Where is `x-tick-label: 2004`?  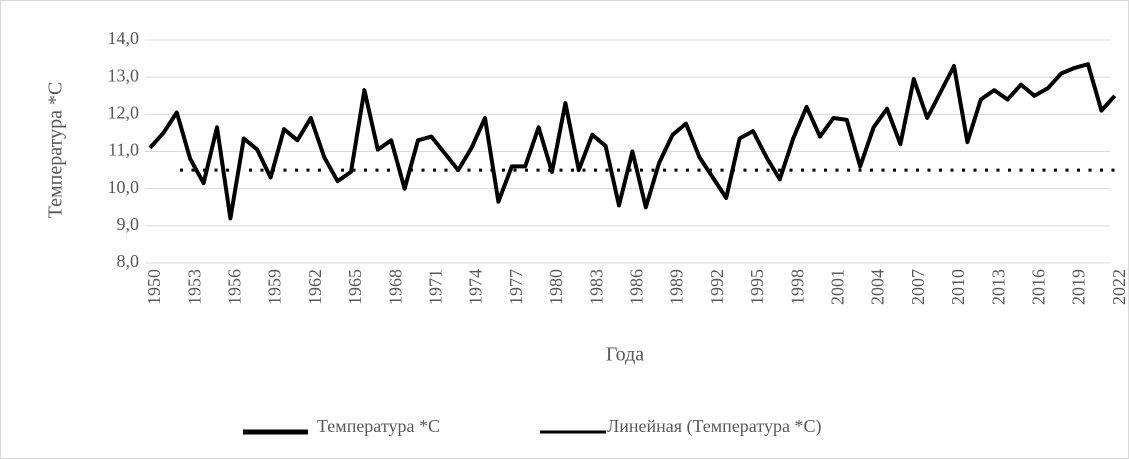 x-tick-label: 2004 is located at coordinates (878, 287).